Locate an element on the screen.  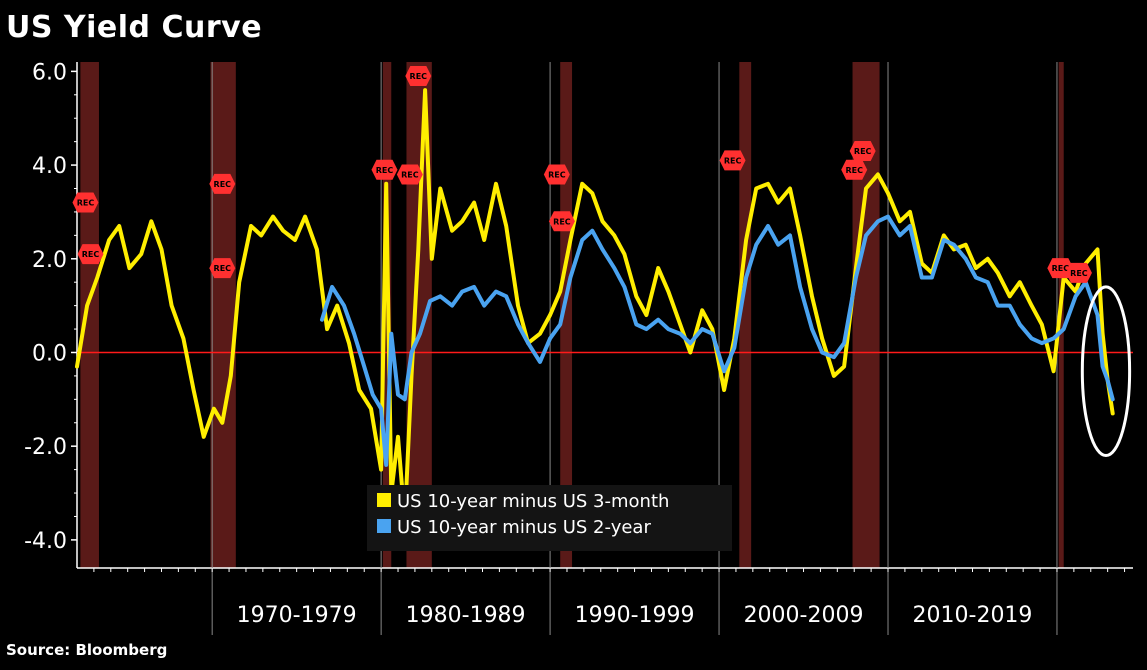
y-tick-label: 0.0 is located at coordinates (49, 353).